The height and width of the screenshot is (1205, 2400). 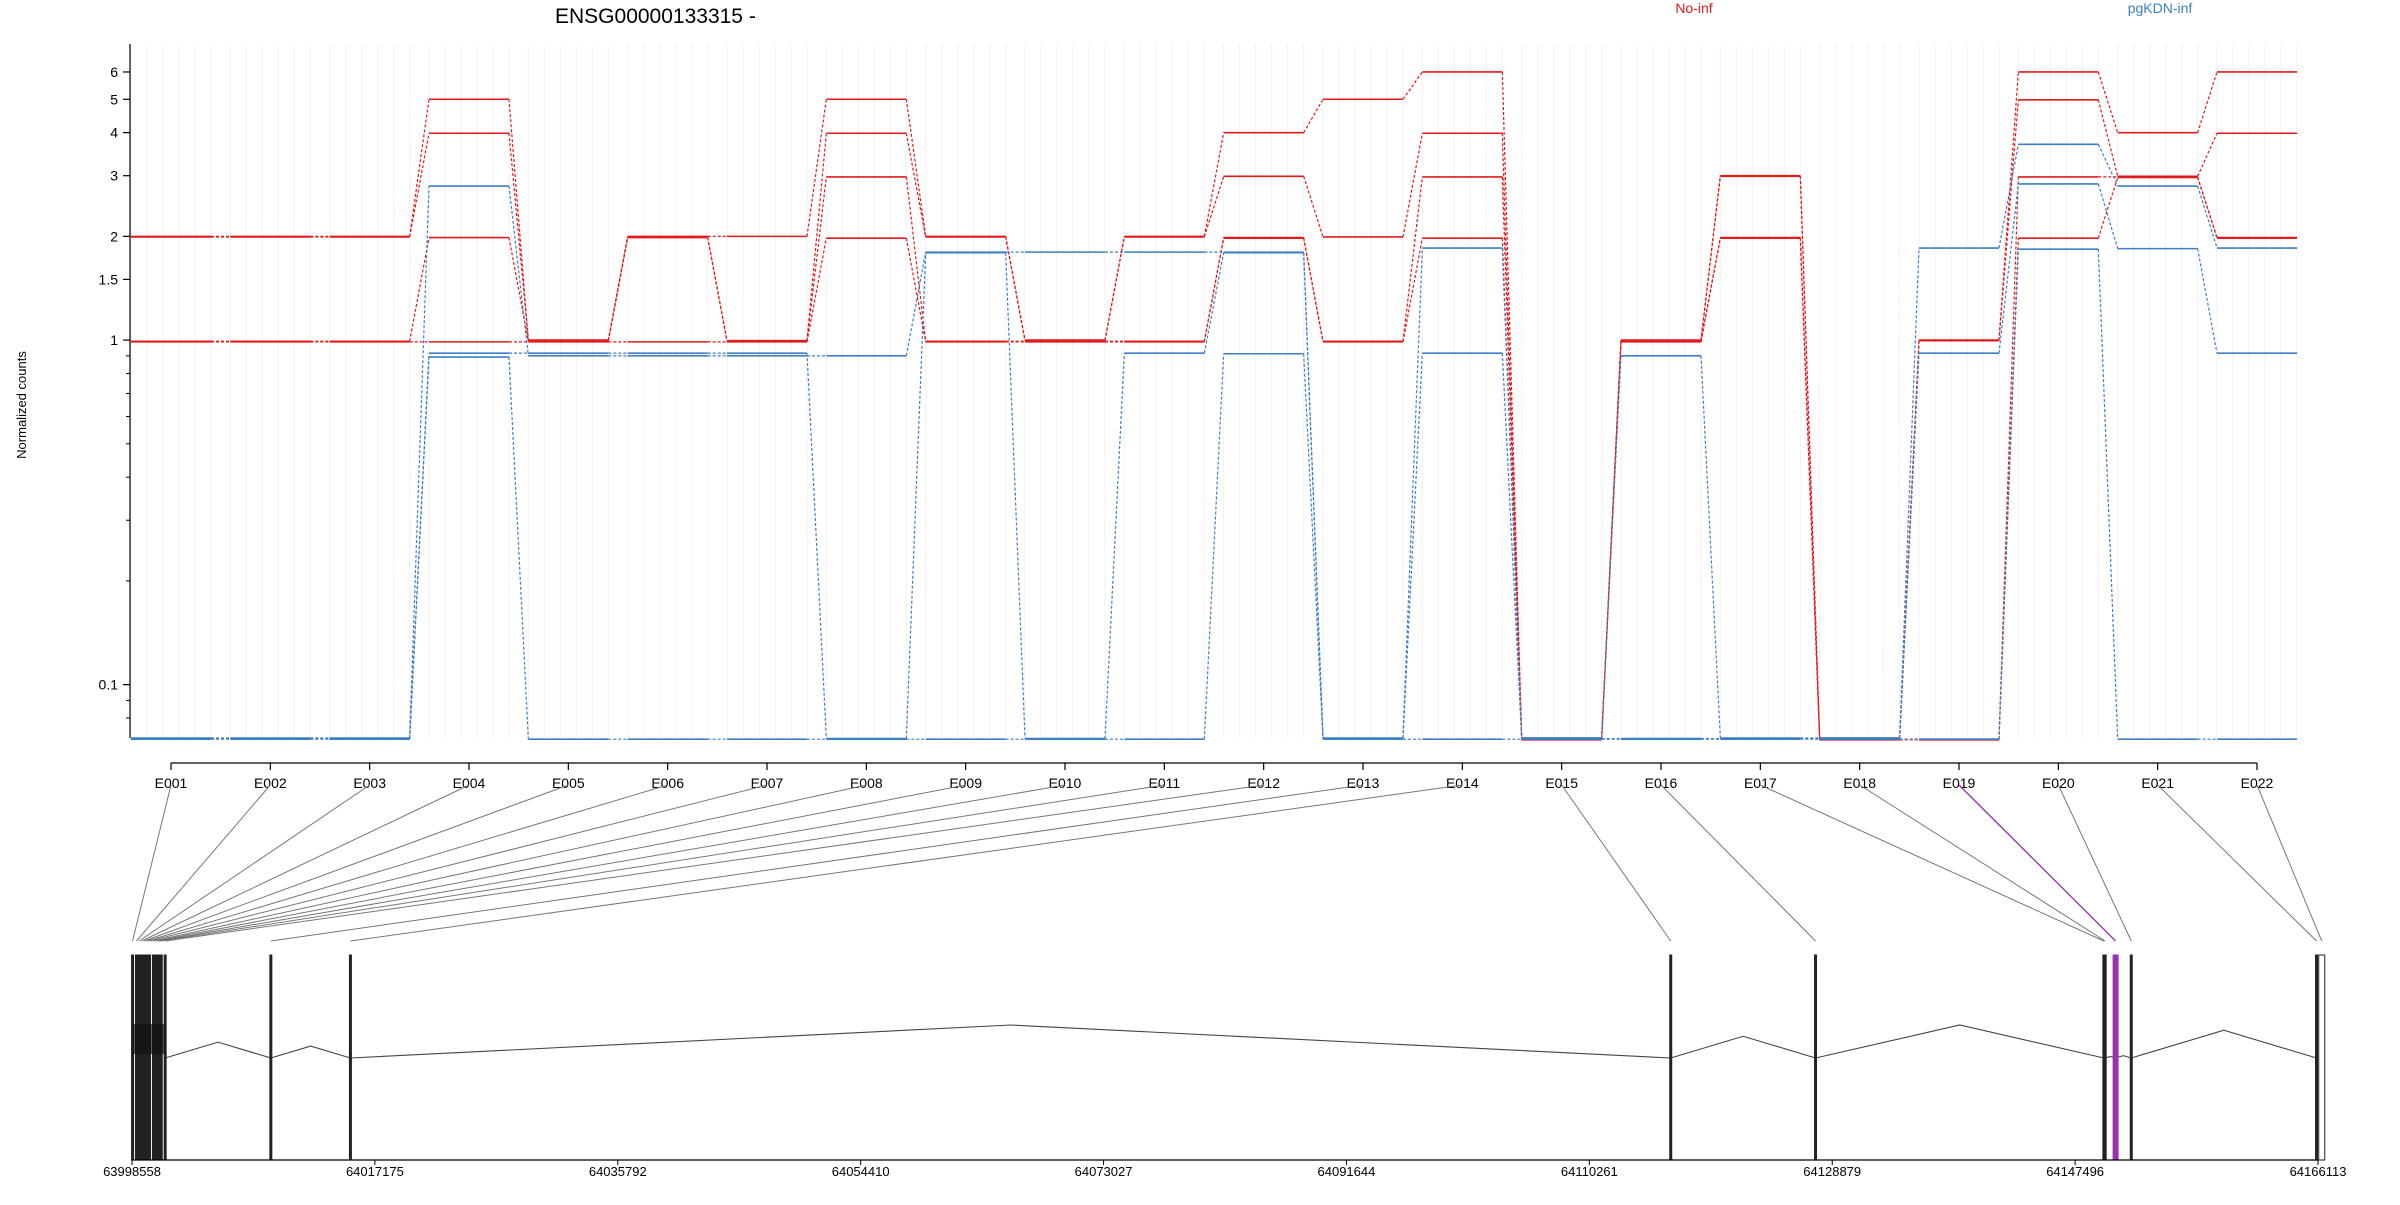 What do you see at coordinates (767, 783) in the screenshot?
I see `x-tick-label: E007` at bounding box center [767, 783].